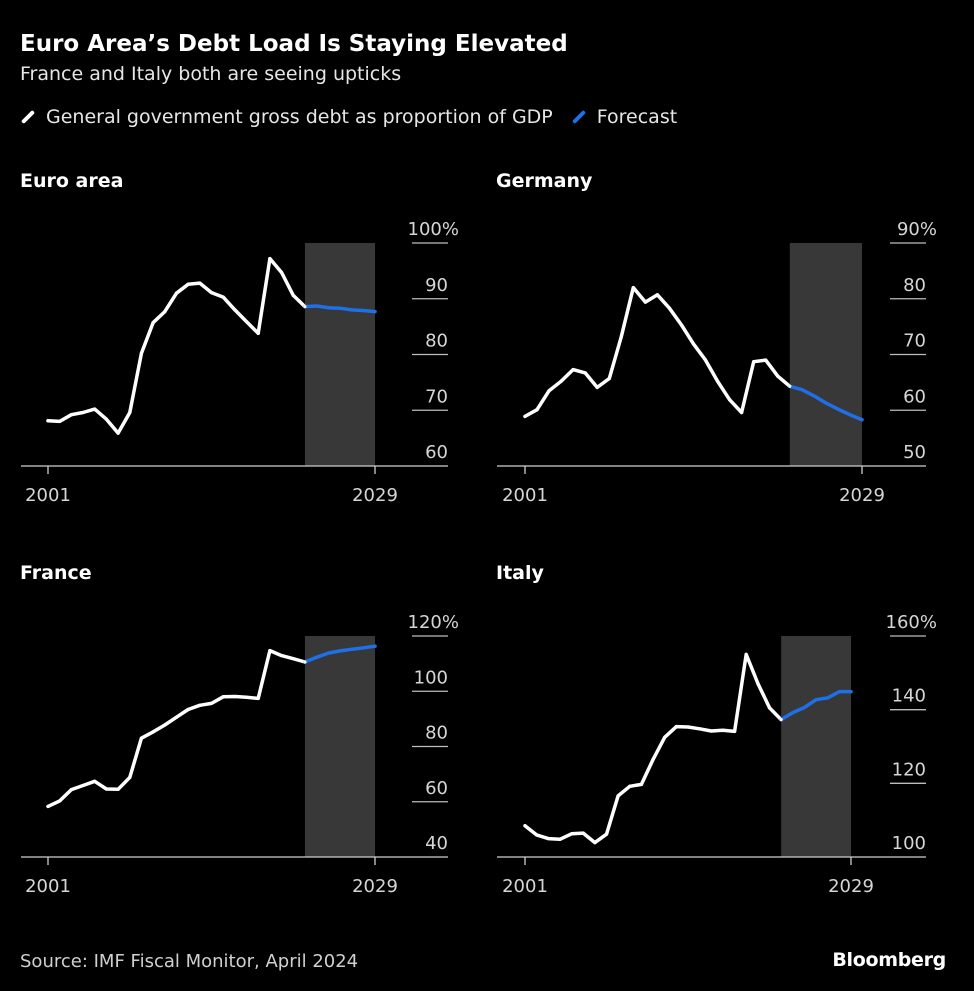  I want to click on panel-title: Italy, so click(520, 573).